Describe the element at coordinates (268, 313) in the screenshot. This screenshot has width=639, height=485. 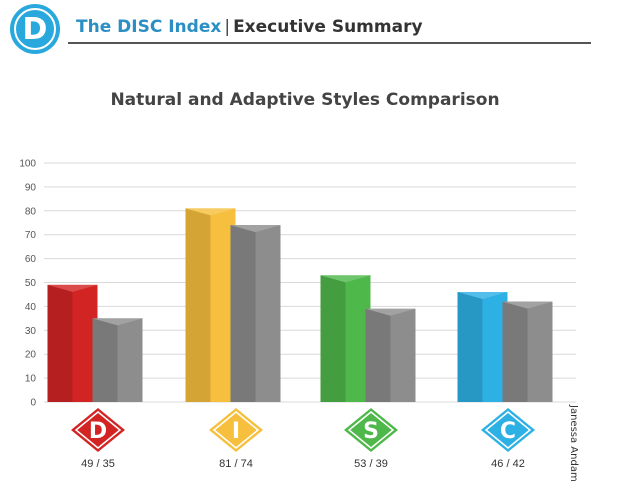
I see `adaptive-bar-i-right-face` at that location.